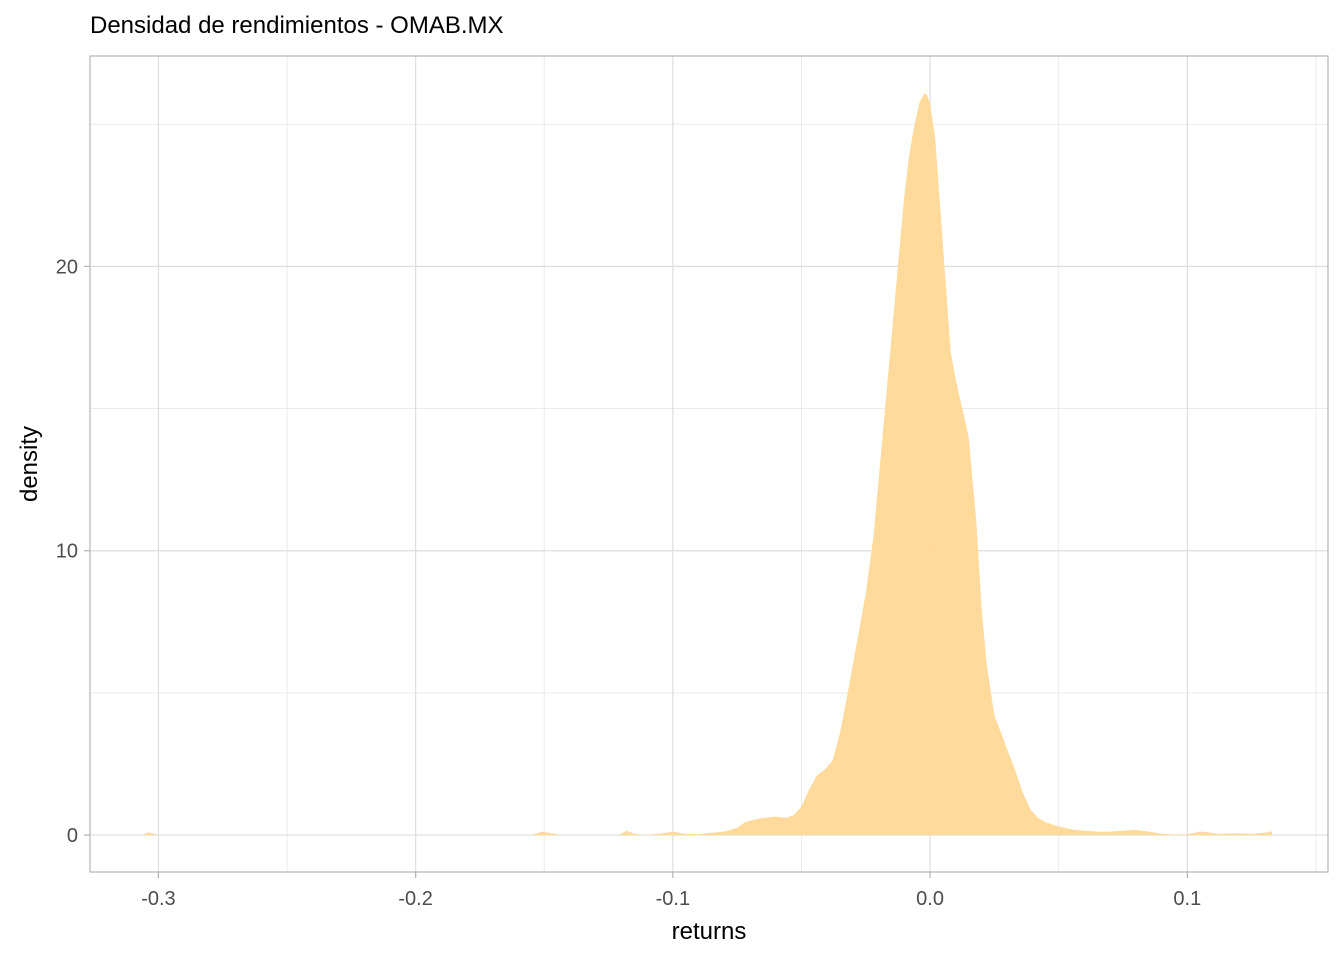 This screenshot has width=1344, height=960. Describe the element at coordinates (930, 899) in the screenshot. I see `x-tick-label: 0.0` at that location.